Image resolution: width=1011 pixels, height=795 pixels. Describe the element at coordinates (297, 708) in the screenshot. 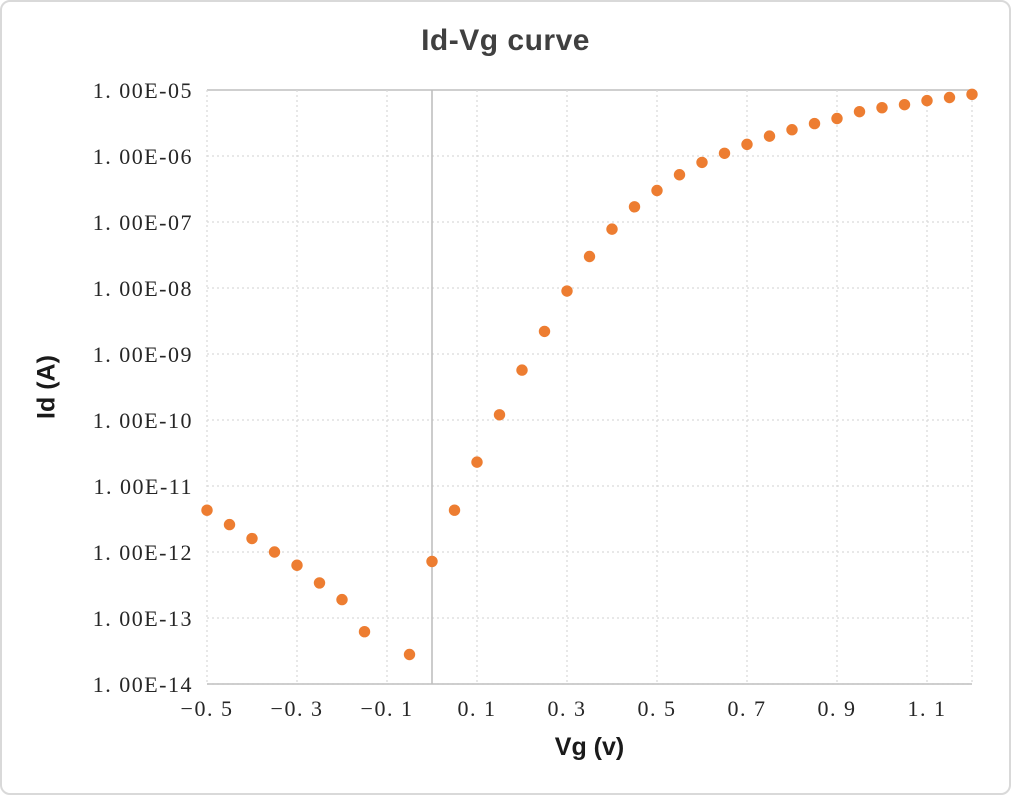

I see `x-tick-label: −0. 3` at that location.